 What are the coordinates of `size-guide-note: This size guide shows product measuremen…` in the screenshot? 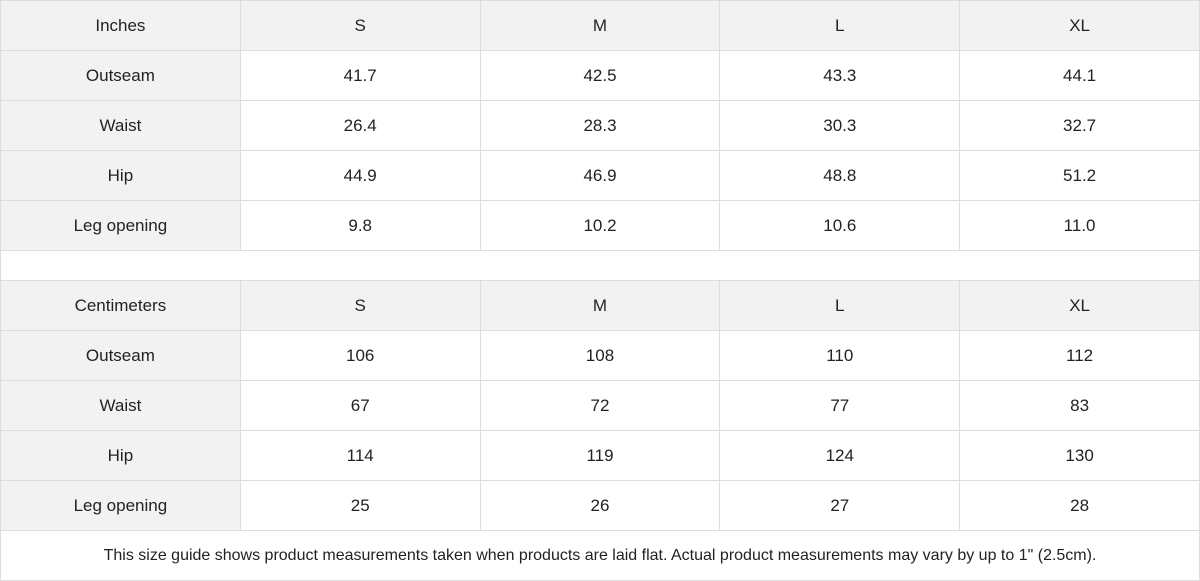 It's located at (600, 555).